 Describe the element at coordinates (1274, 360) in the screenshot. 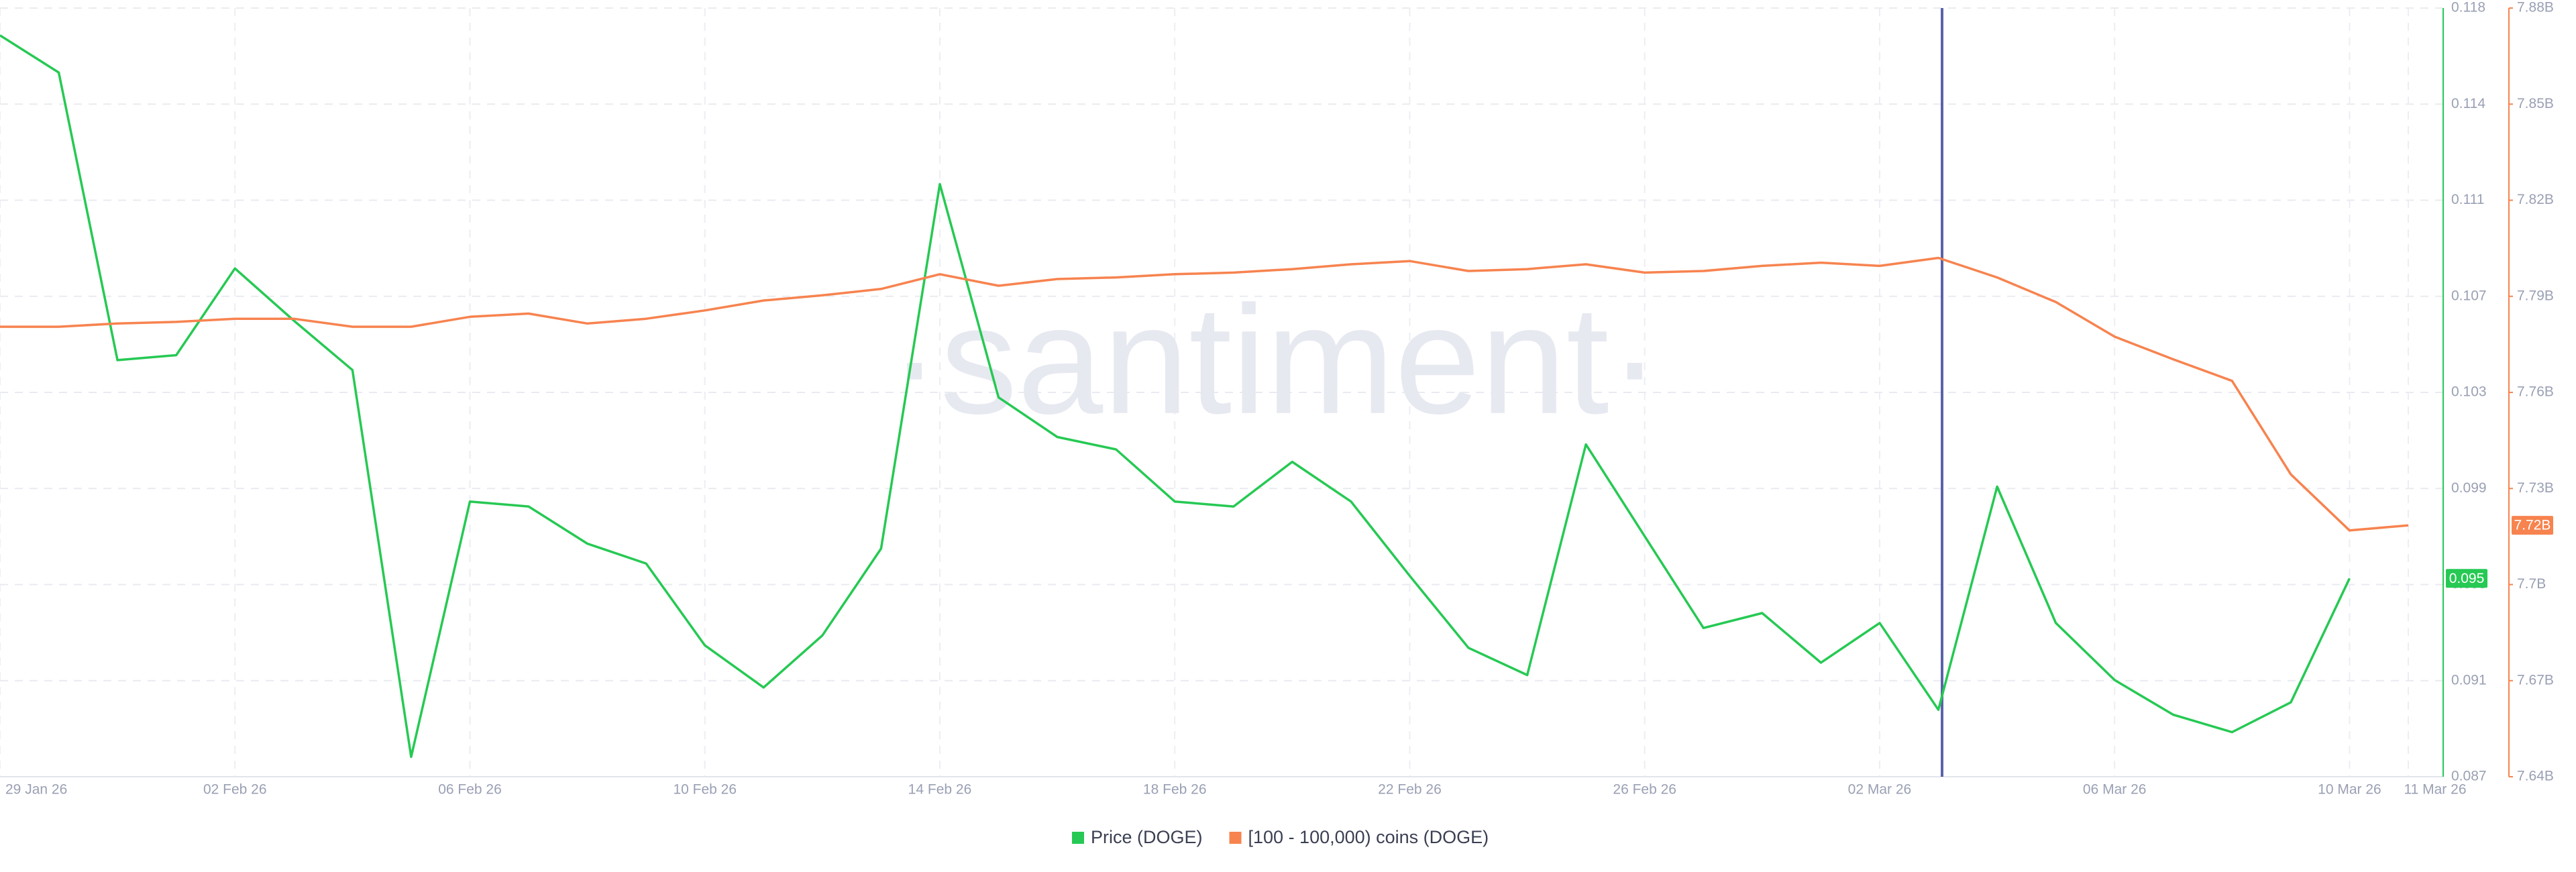

I see `watermark: ·santiment·` at that location.